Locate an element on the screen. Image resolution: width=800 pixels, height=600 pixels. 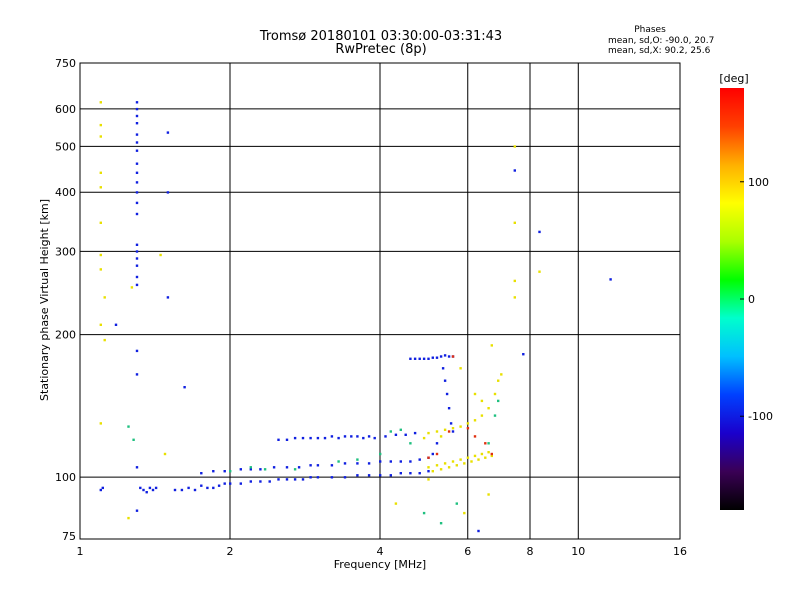
phases-heading: Phases is located at coordinates (650, 30).